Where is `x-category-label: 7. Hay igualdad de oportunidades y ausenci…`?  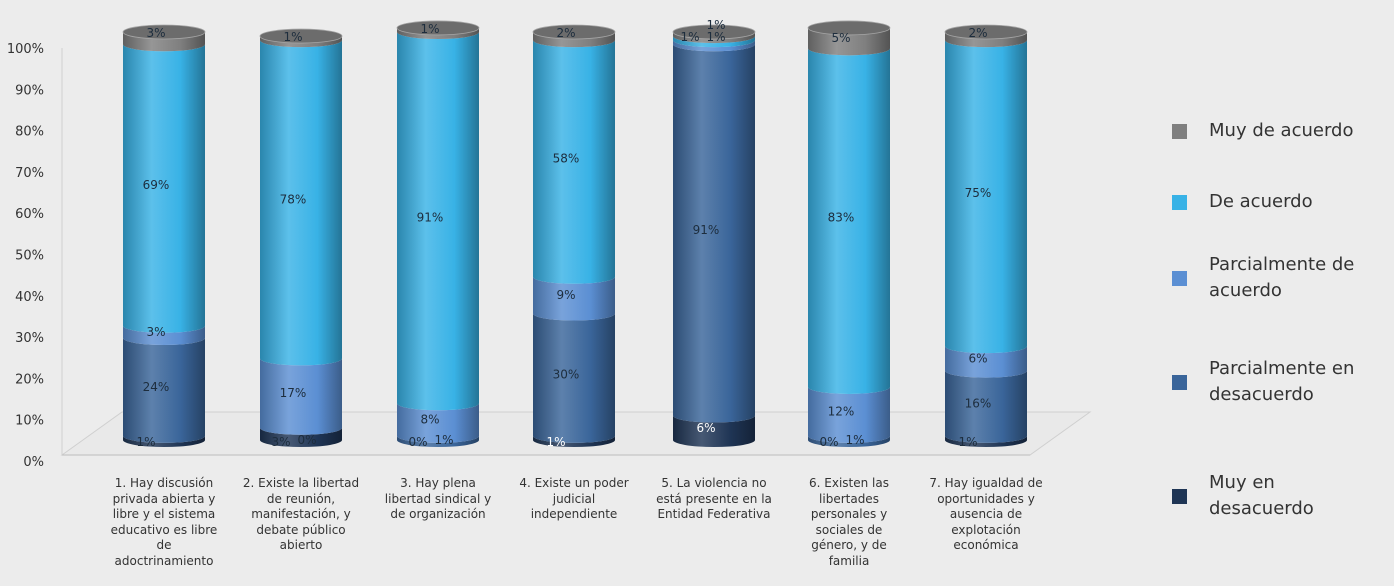
x-category-label: 7. Hay igualdad de oportunidades y ausenci… is located at coordinates (986, 515).